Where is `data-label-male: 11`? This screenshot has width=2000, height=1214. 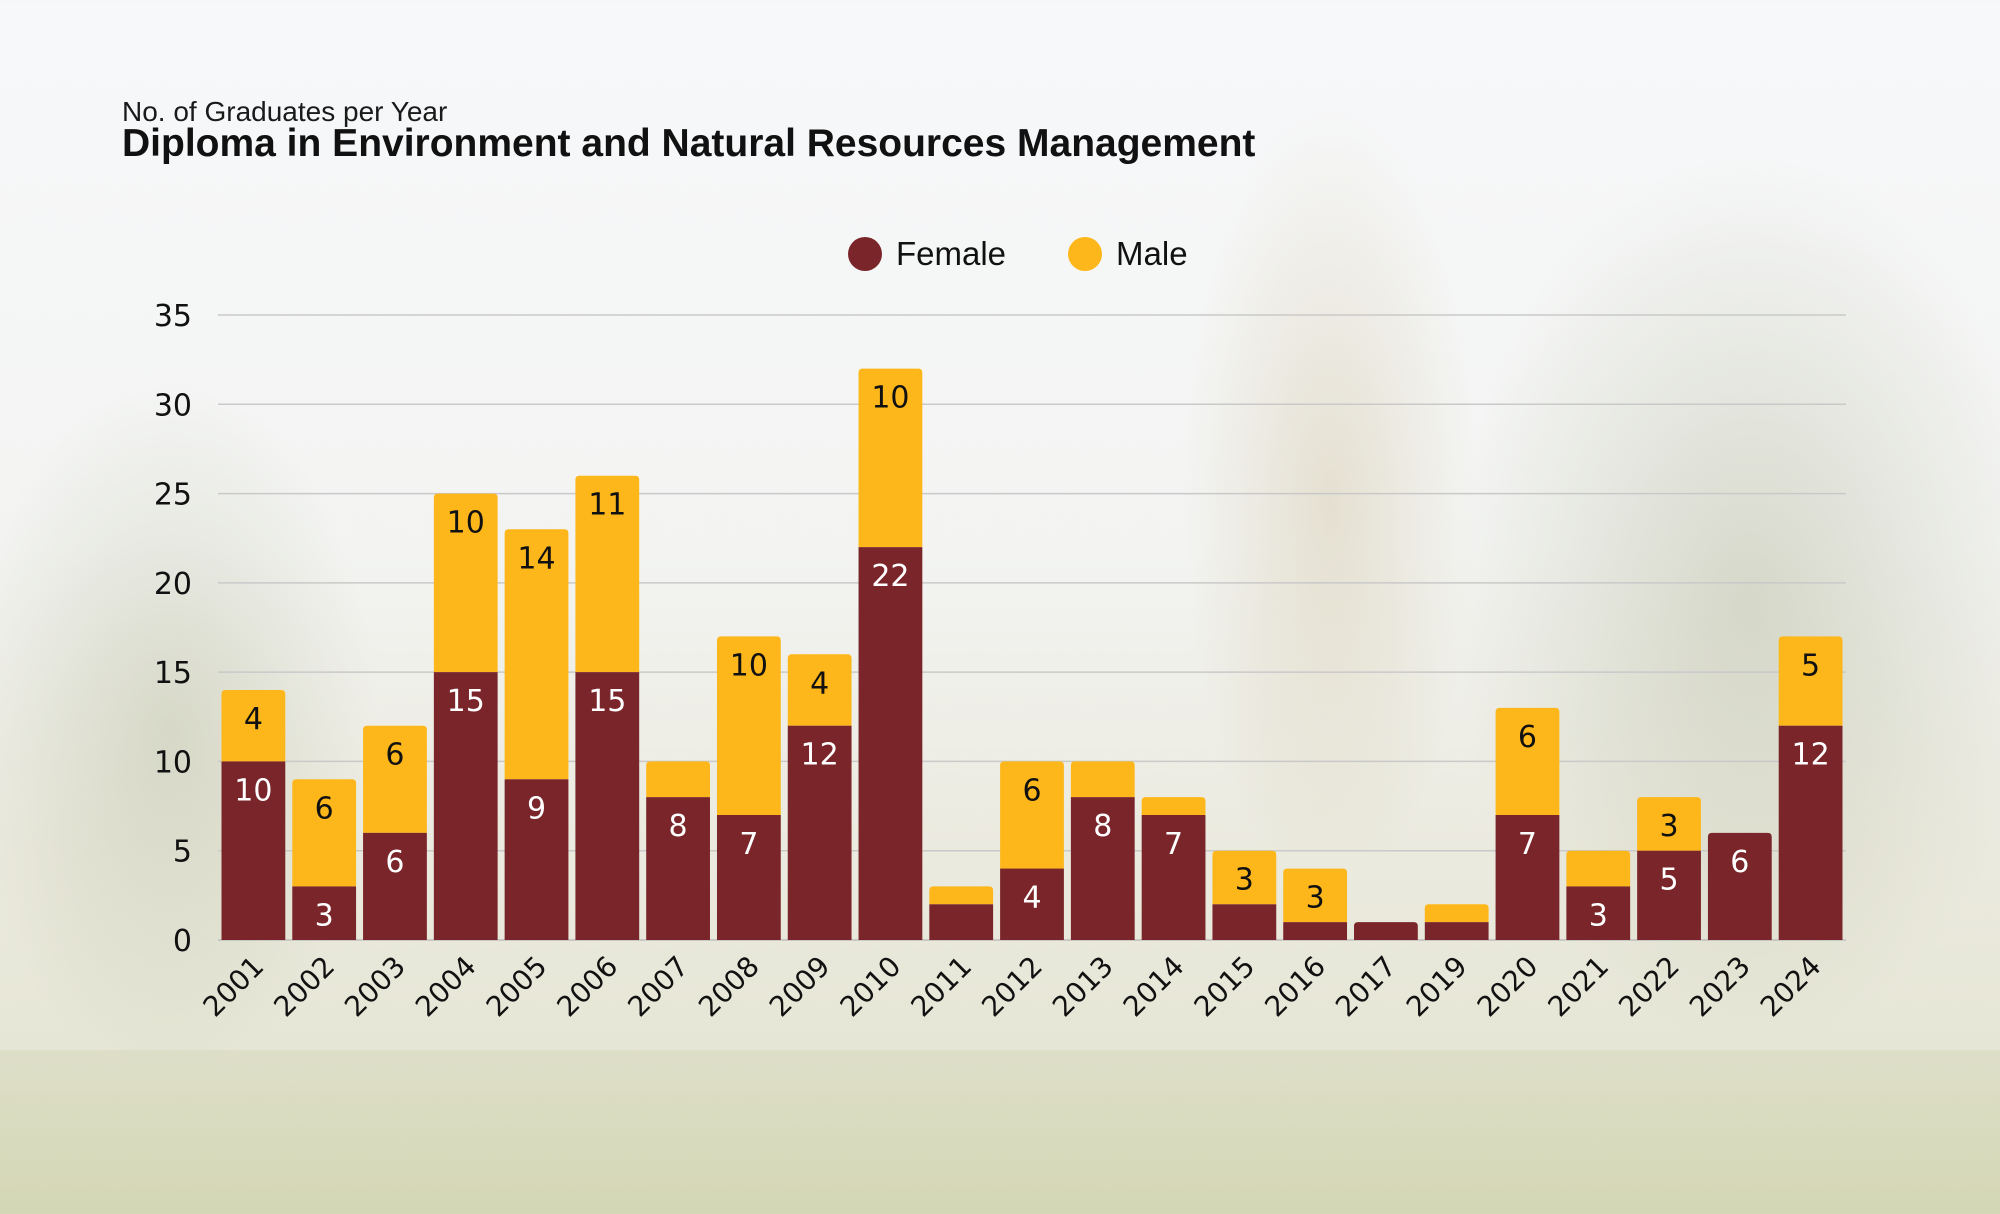 data-label-male: 11 is located at coordinates (607, 505).